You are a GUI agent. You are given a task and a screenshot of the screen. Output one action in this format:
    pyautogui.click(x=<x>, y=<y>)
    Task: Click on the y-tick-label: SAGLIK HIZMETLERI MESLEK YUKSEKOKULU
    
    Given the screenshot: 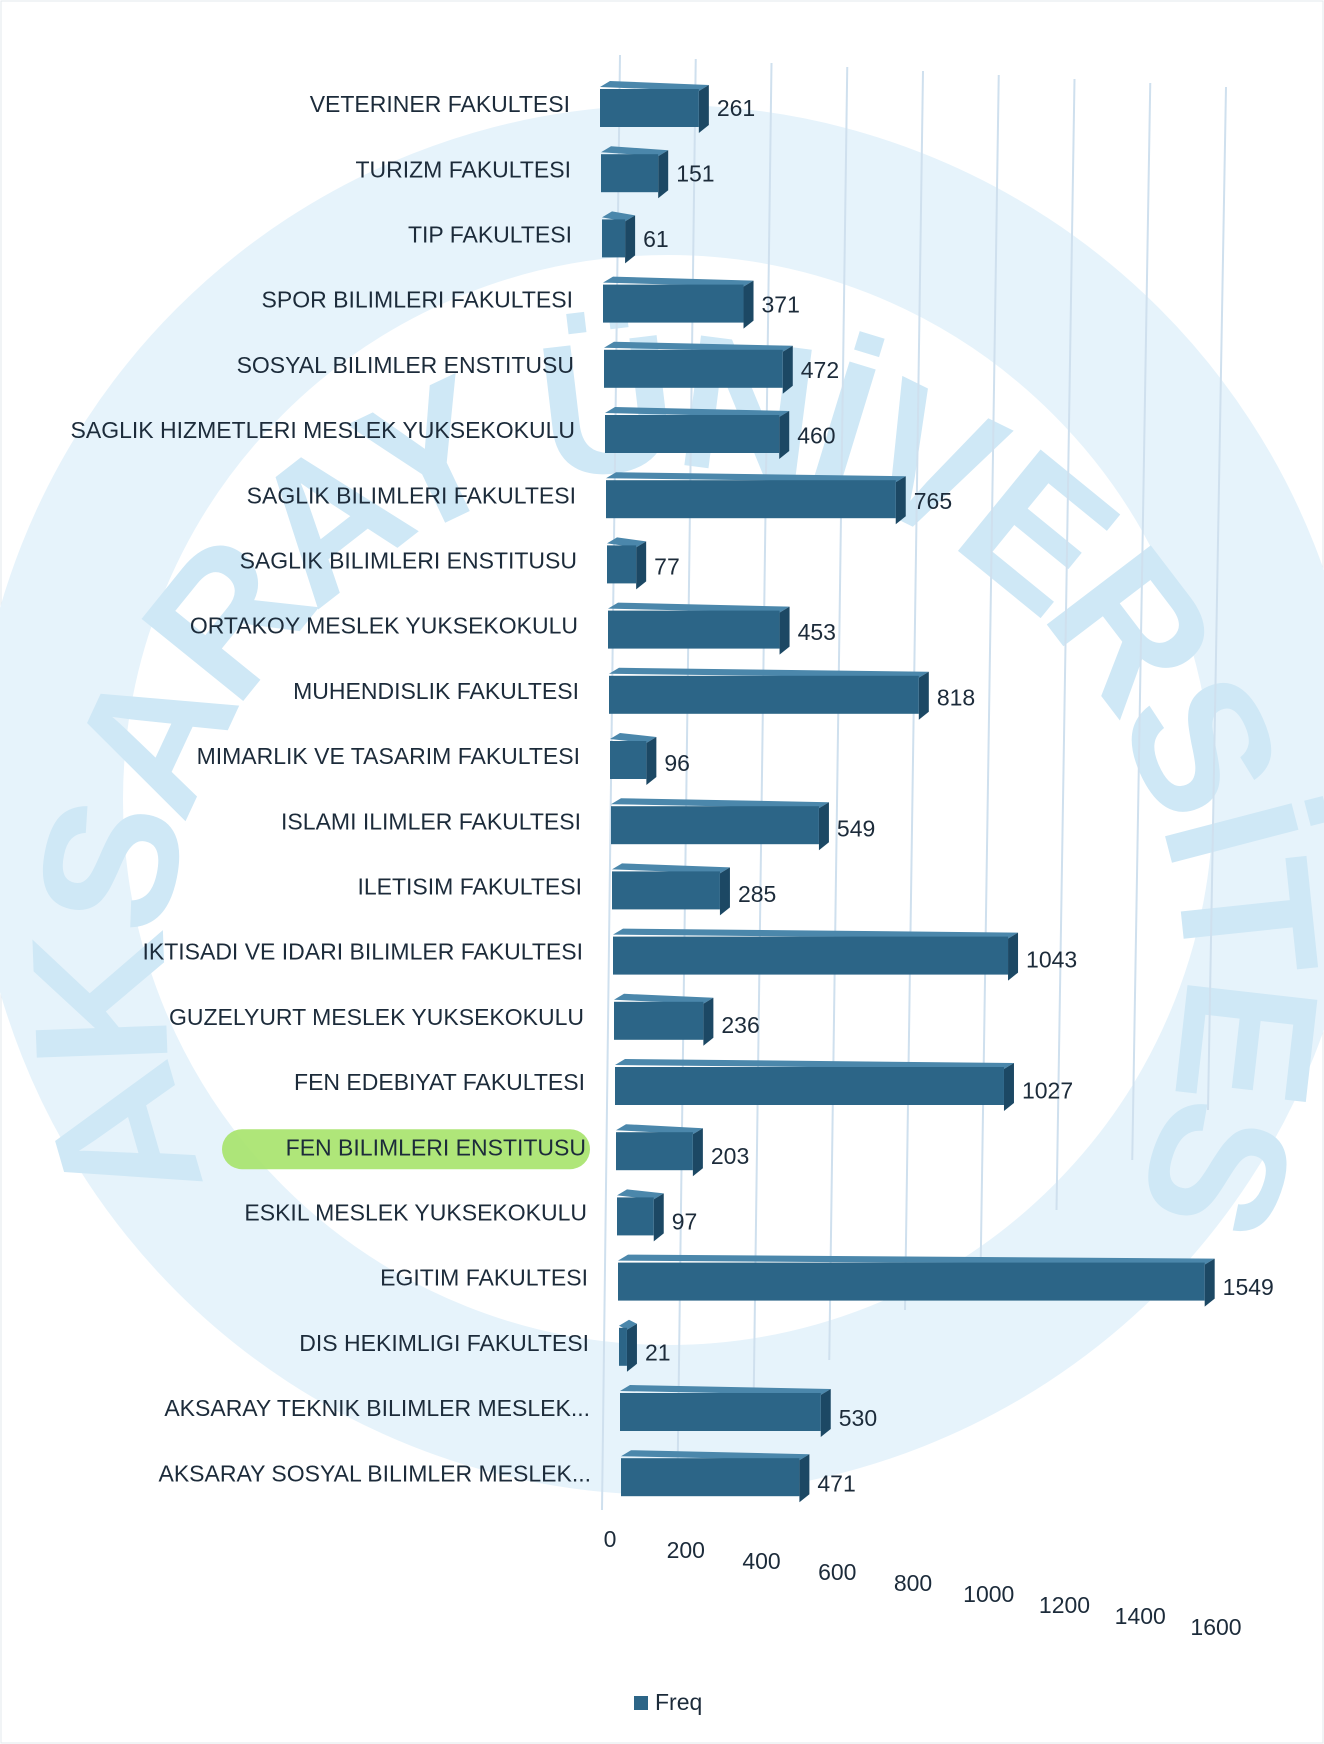 What is the action you would take?
    pyautogui.click(x=323, y=430)
    